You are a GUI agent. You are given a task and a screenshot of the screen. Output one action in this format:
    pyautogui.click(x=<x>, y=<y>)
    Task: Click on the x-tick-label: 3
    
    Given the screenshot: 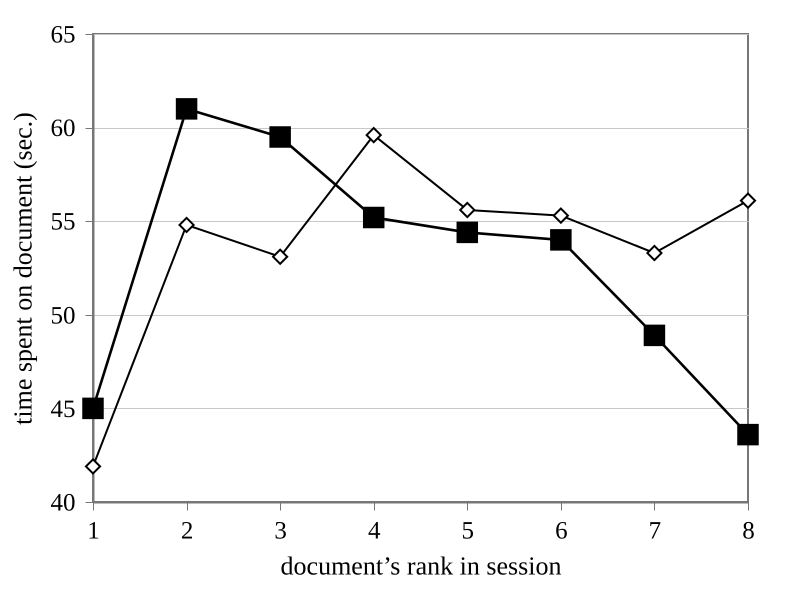 What is the action you would take?
    pyautogui.click(x=280, y=531)
    